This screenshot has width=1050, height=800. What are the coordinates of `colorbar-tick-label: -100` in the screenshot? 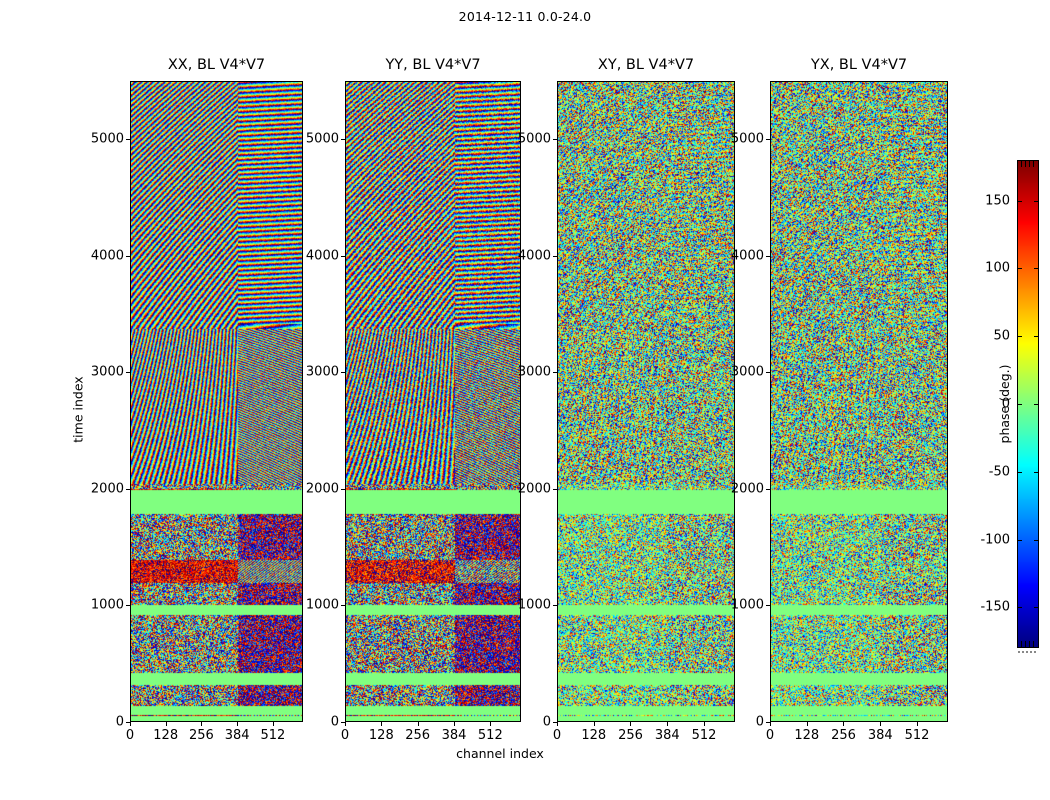 It's located at (995, 540).